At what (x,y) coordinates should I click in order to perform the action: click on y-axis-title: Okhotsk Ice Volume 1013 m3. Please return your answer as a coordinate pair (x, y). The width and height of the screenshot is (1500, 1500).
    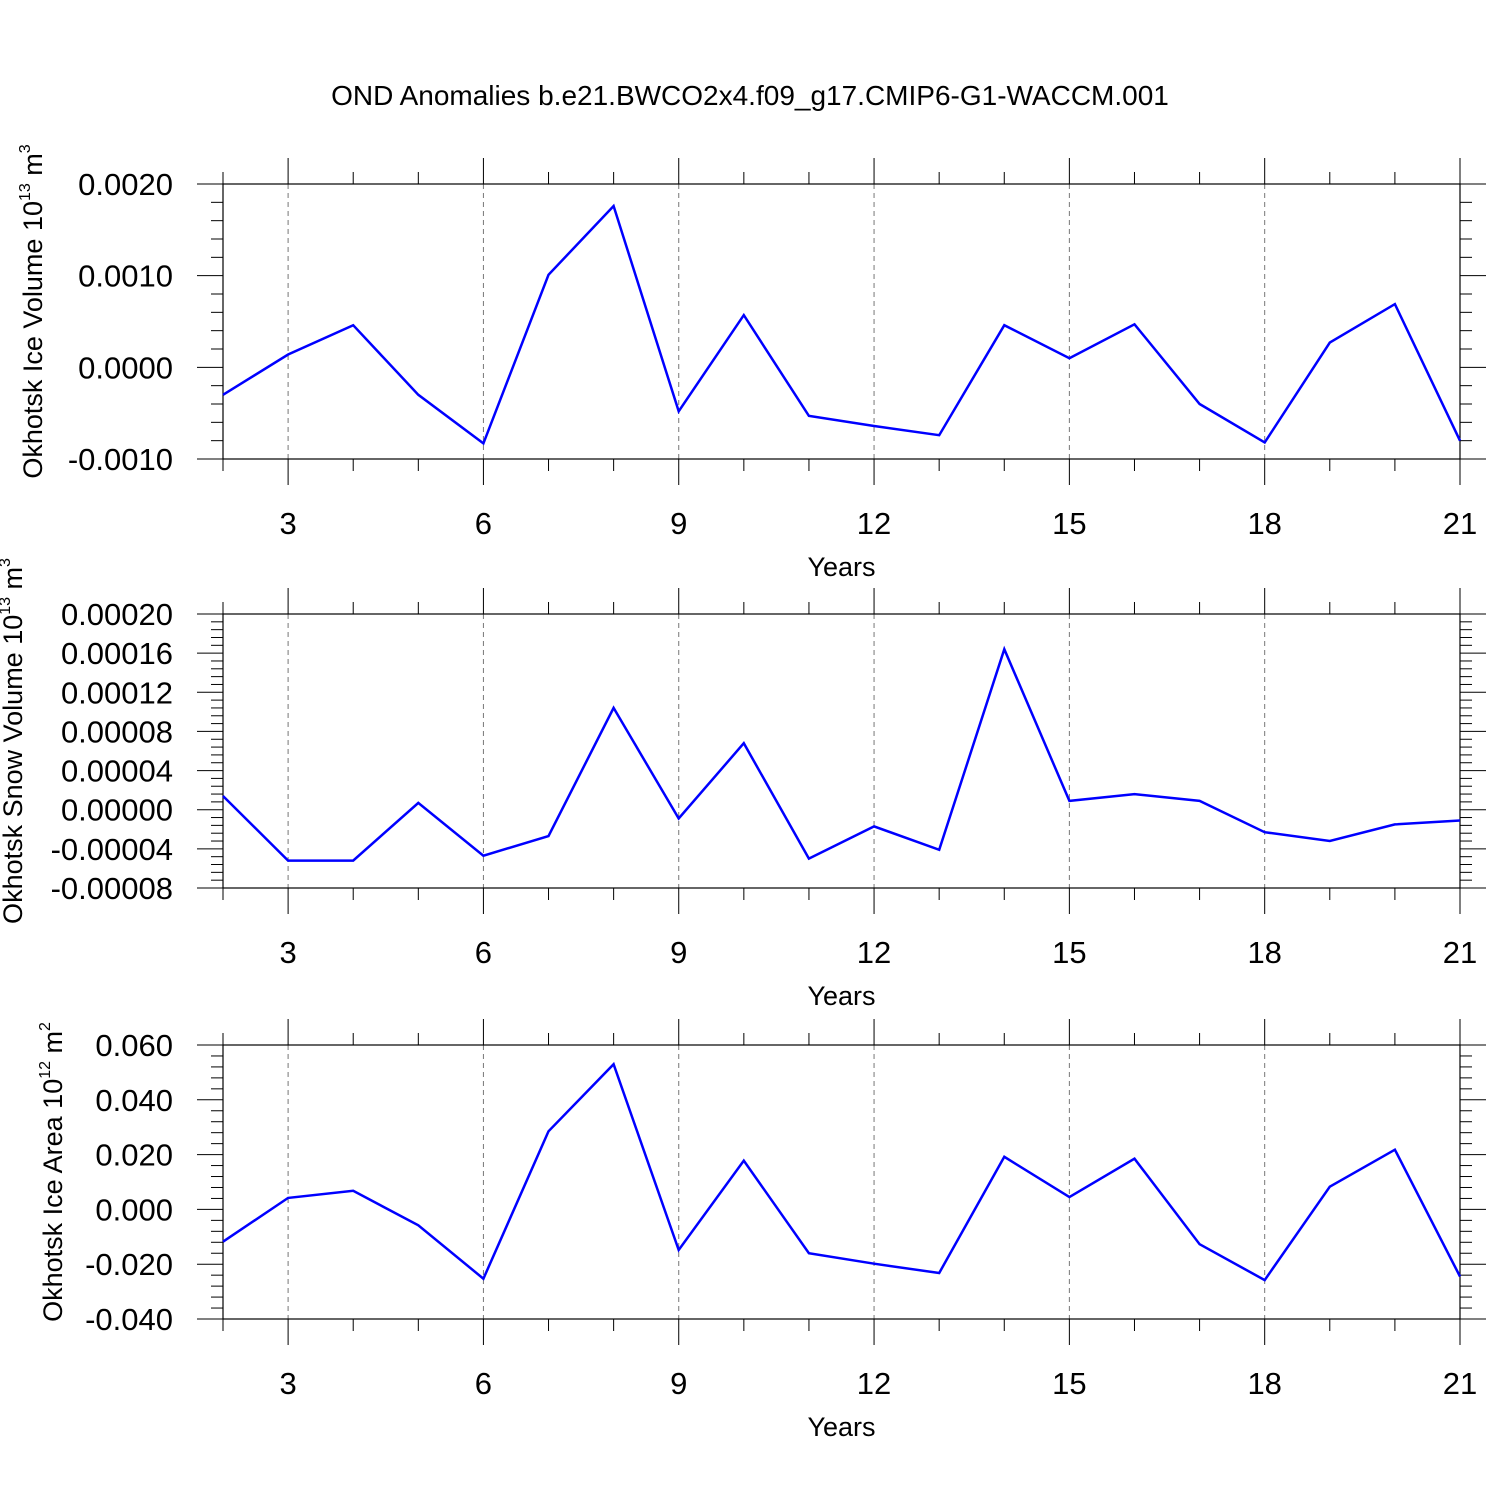
    Looking at the image, I should click on (32, 311).